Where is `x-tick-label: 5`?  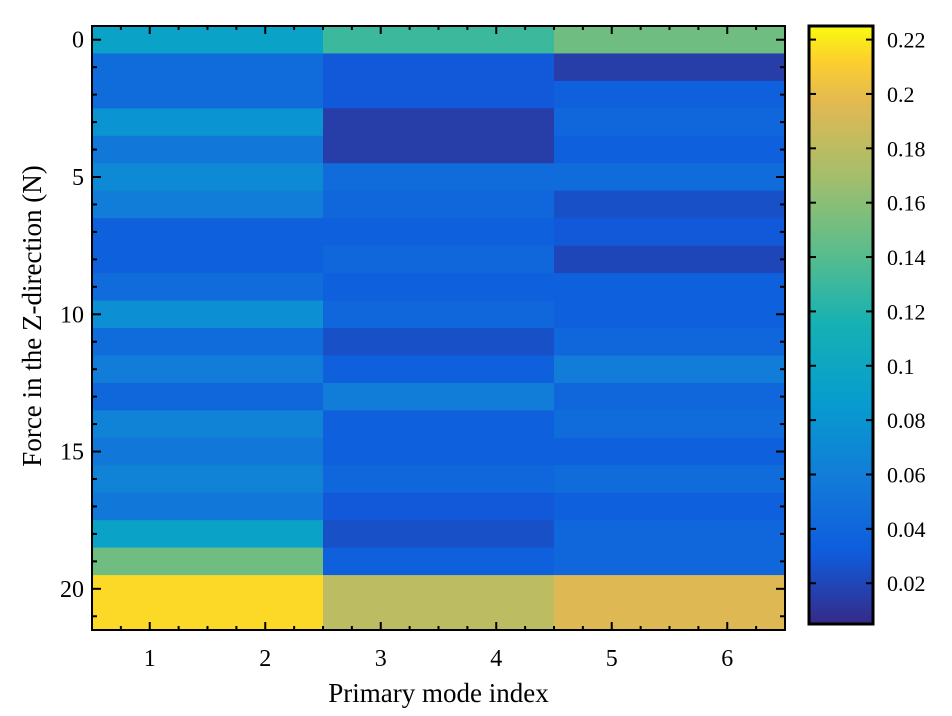
x-tick-label: 5 is located at coordinates (612, 659).